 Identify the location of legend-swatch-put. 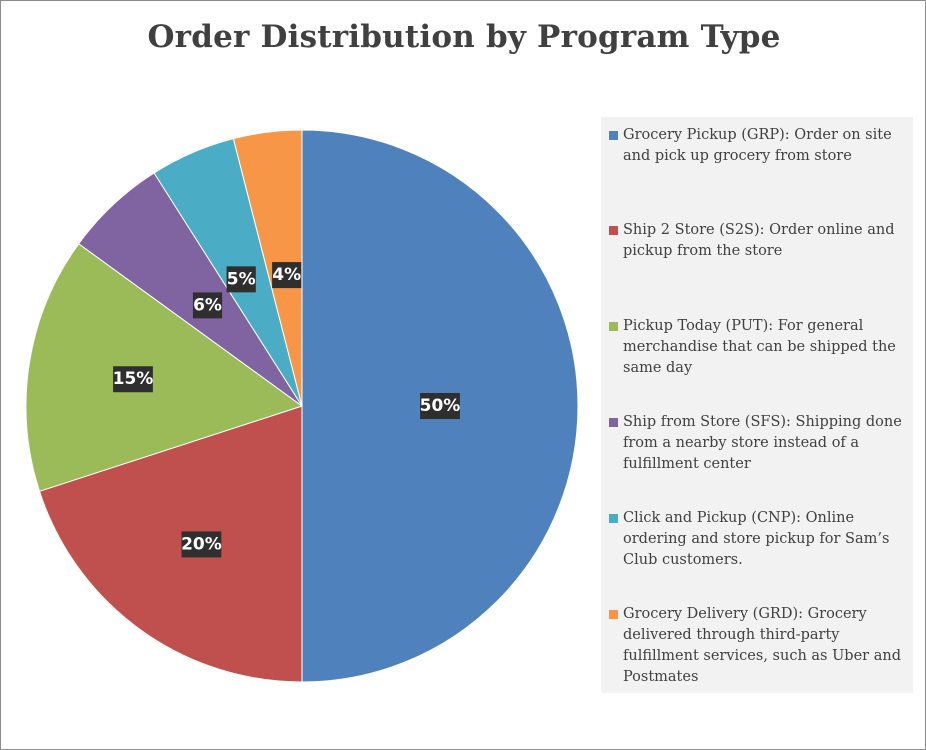
(613, 326).